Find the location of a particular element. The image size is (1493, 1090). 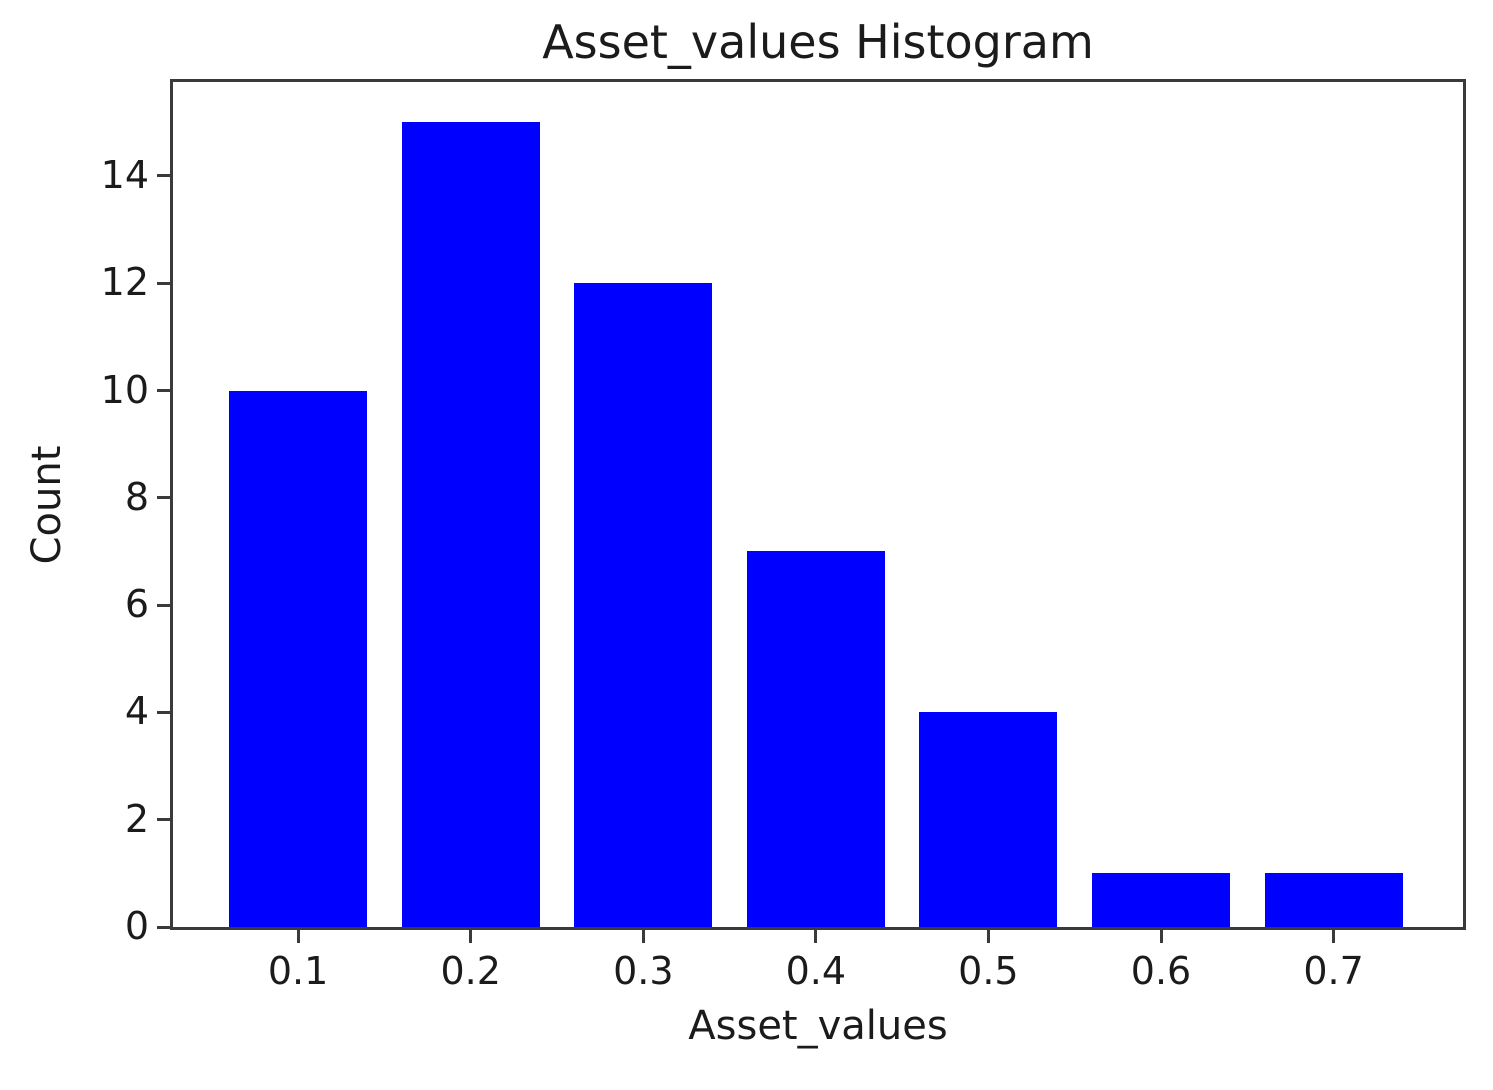

chart-title: Asset_values Histogram is located at coordinates (818, 42).